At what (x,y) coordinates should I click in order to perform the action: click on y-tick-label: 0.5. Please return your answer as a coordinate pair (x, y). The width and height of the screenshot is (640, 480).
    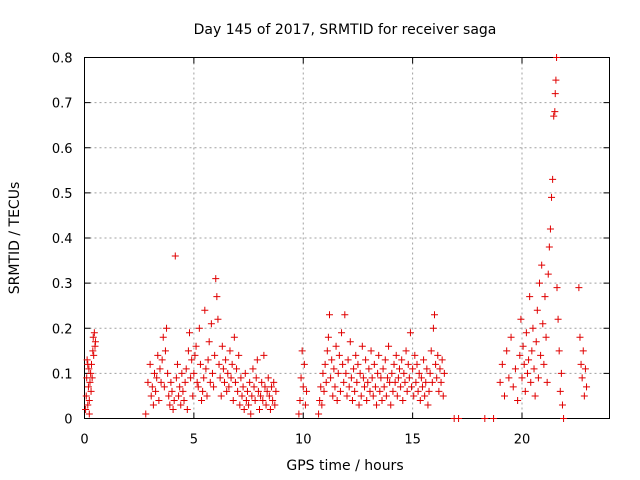
    Looking at the image, I should click on (62, 194).